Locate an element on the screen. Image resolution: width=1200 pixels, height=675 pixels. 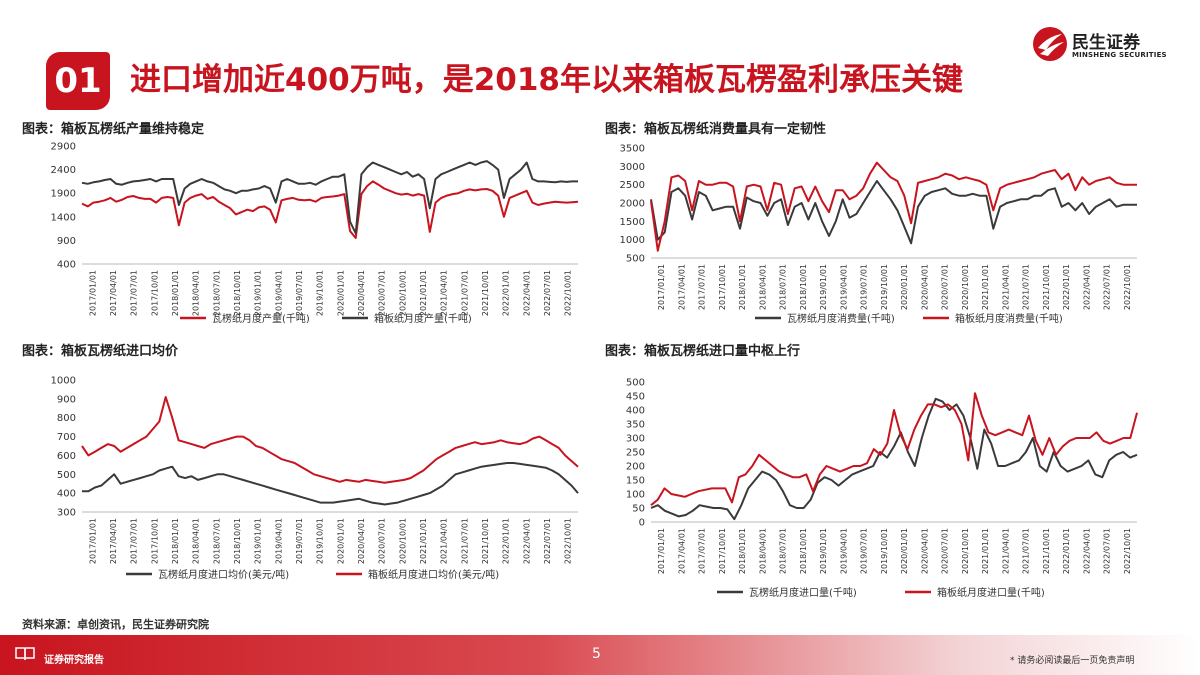
source-note: 资料来源：卓创资讯，民生证券研究院 is located at coordinates (115, 624).